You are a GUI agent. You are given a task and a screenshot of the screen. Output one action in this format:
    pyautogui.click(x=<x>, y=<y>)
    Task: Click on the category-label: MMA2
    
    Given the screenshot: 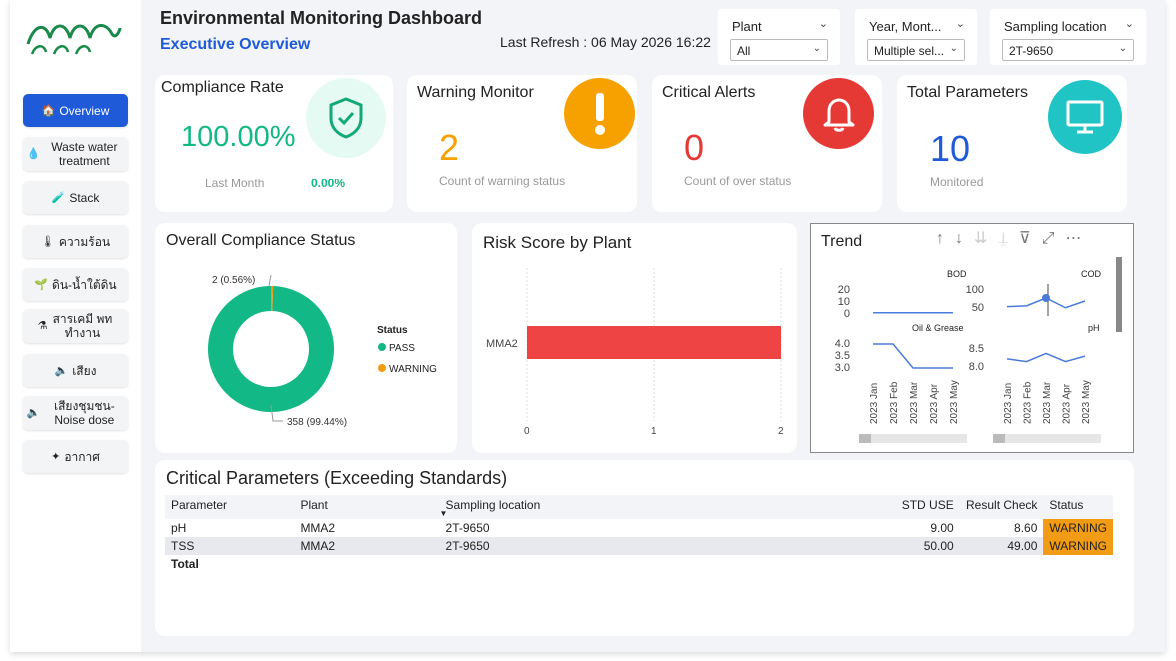 What is the action you would take?
    pyautogui.click(x=502, y=344)
    